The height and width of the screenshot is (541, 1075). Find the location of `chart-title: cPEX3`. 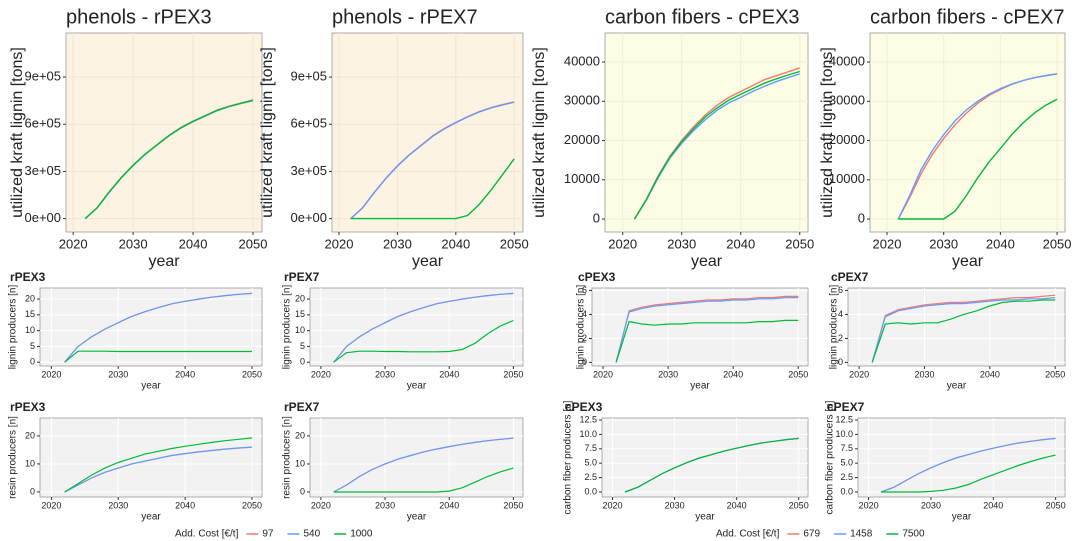

chart-title: cPEX3 is located at coordinates (584, 407).